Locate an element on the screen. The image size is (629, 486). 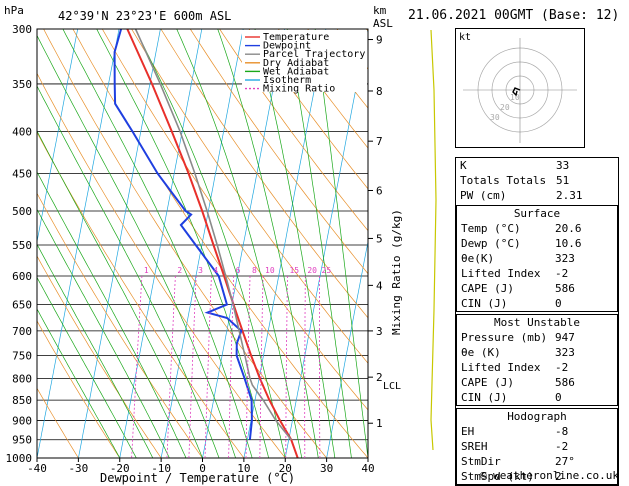
hodograph-row: EH -8 is located at coordinates (537, 431).